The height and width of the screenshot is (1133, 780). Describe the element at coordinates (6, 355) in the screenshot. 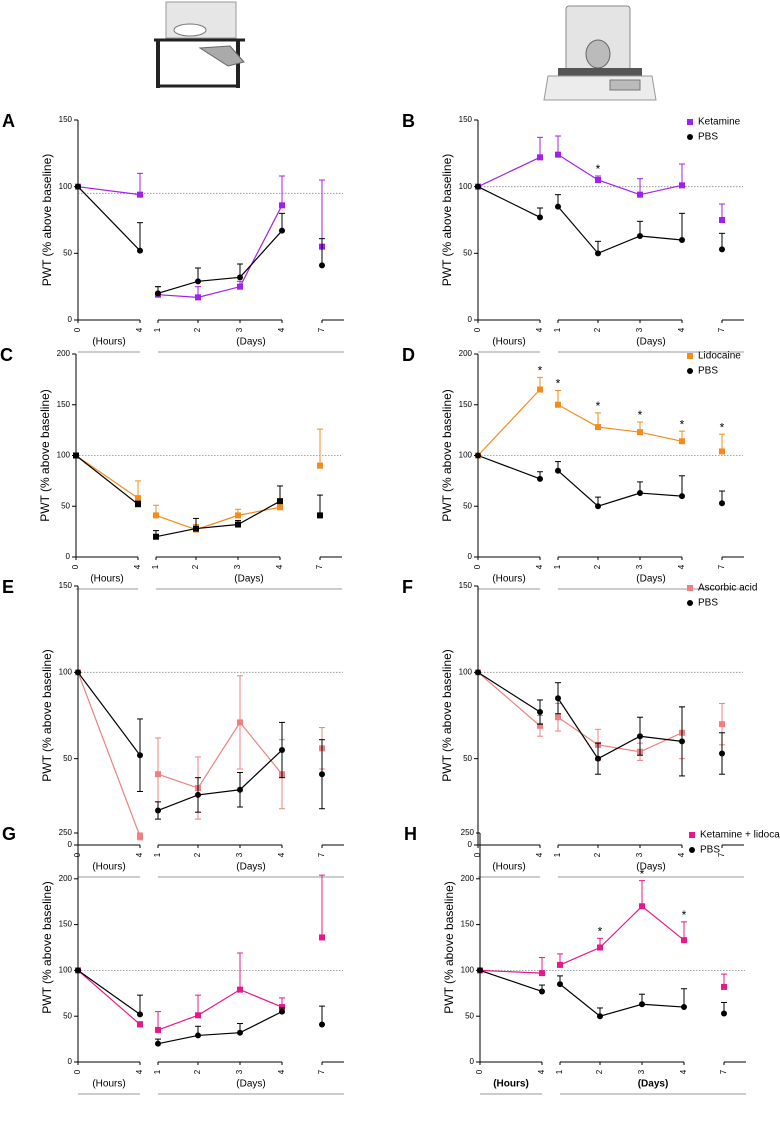

I see `panel-label: C` at that location.